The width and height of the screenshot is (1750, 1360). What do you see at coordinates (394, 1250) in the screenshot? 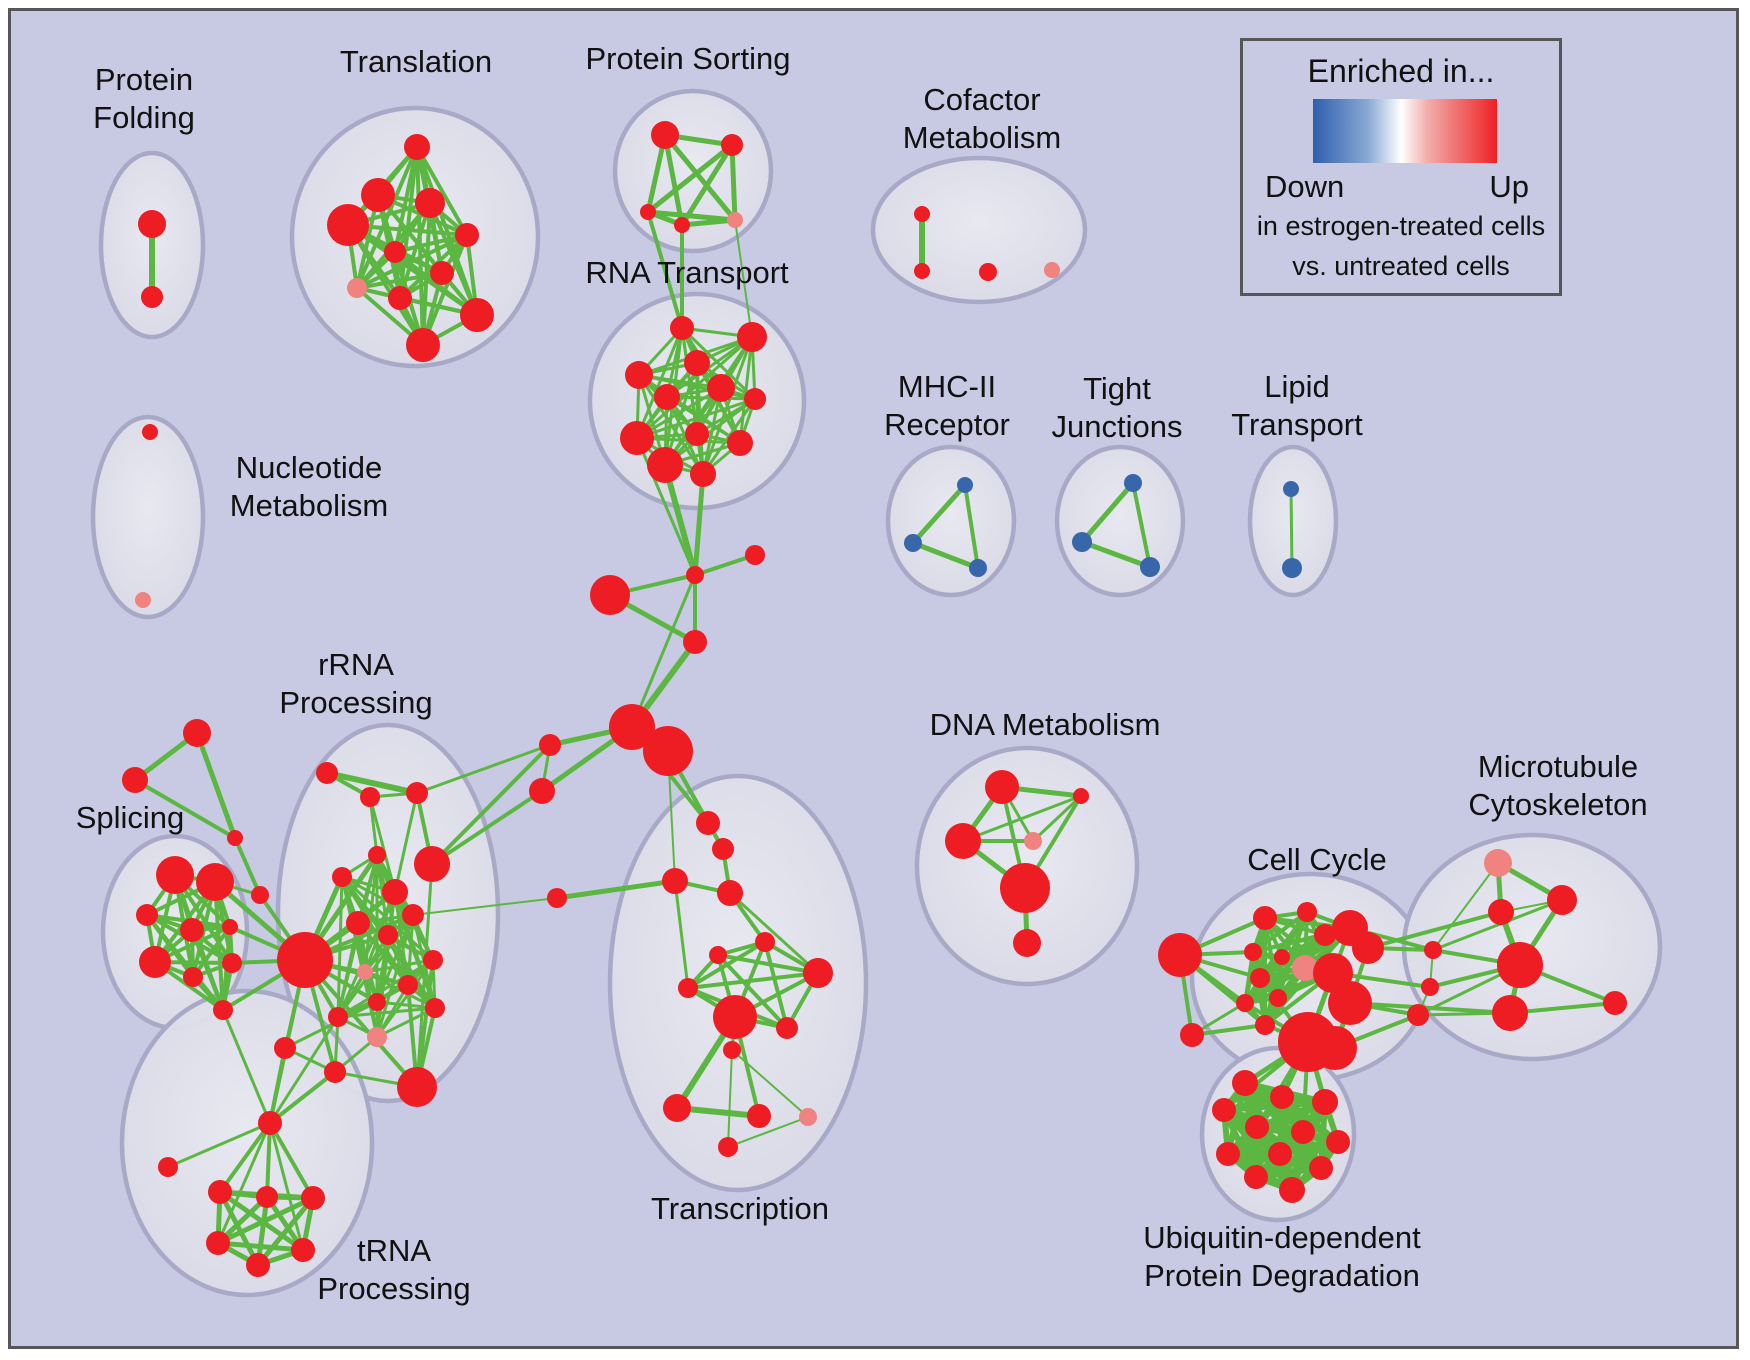
I see `cluster-label-trna-processing: tRNA` at bounding box center [394, 1250].